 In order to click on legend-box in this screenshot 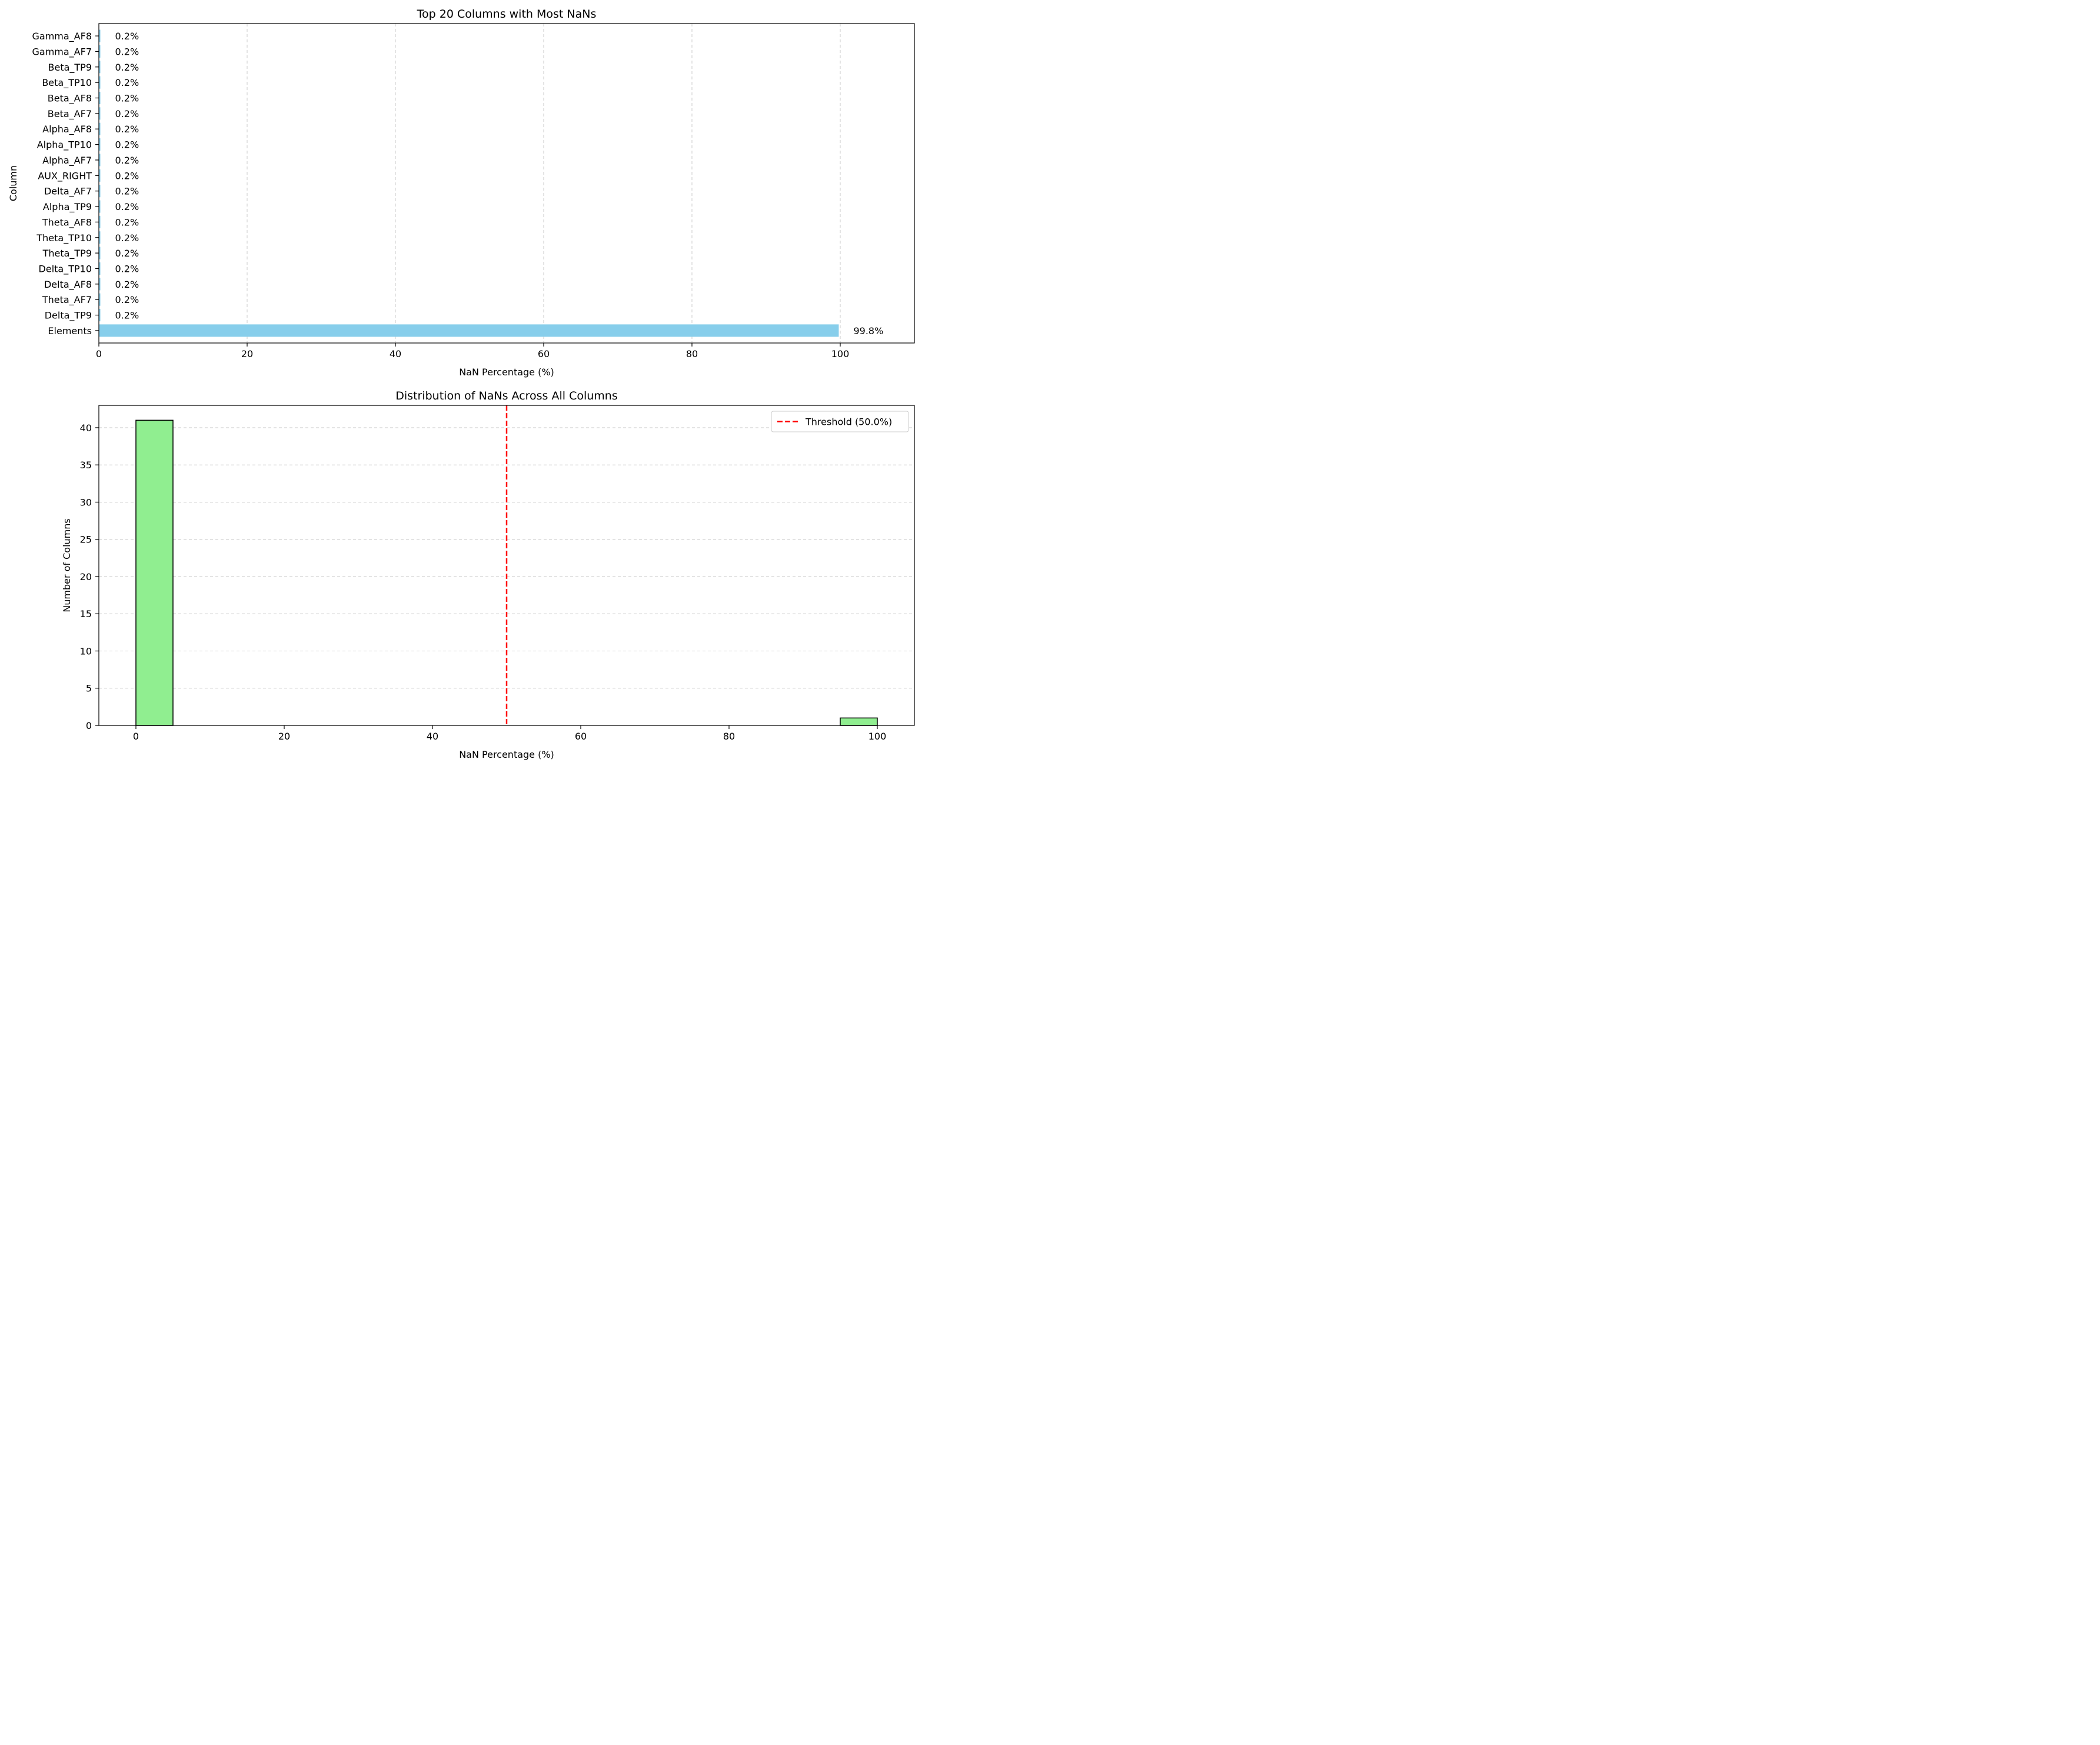, I will do `click(840, 421)`.